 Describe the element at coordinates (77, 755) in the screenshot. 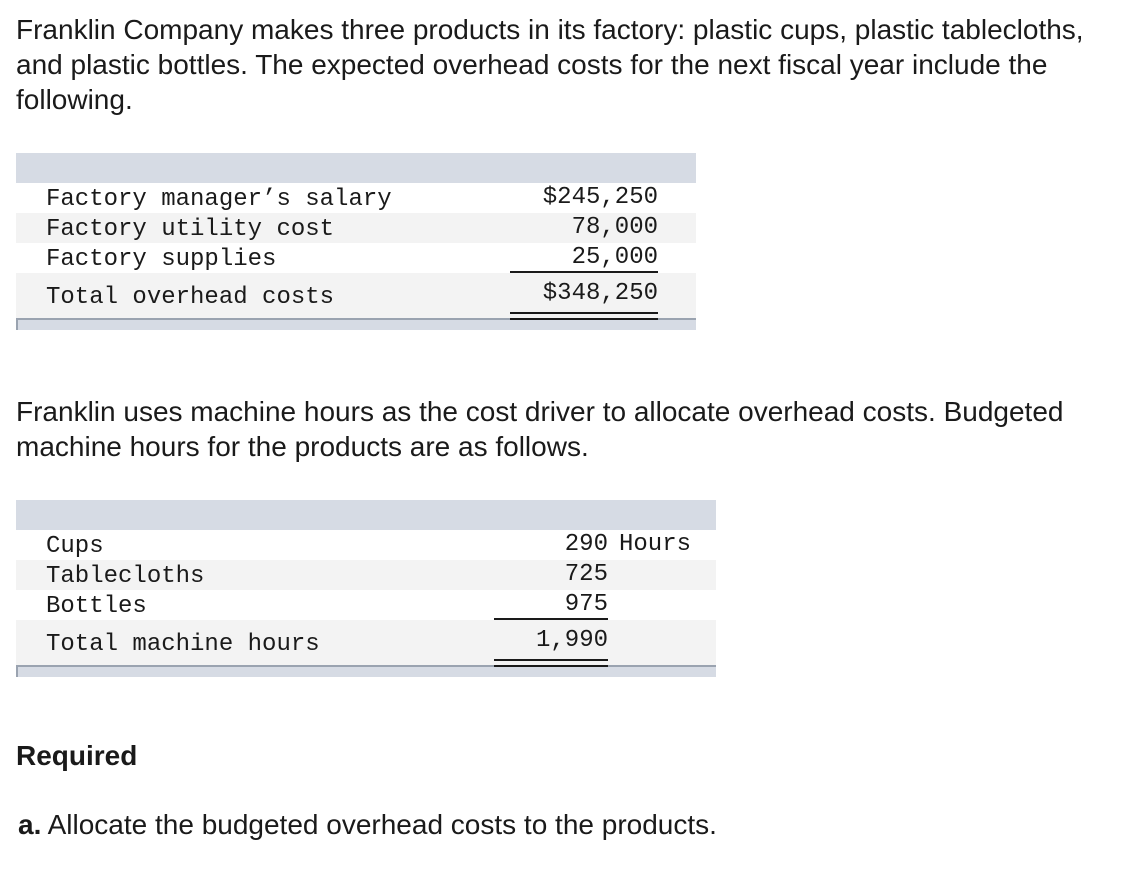

I see `required-heading: Required` at that location.